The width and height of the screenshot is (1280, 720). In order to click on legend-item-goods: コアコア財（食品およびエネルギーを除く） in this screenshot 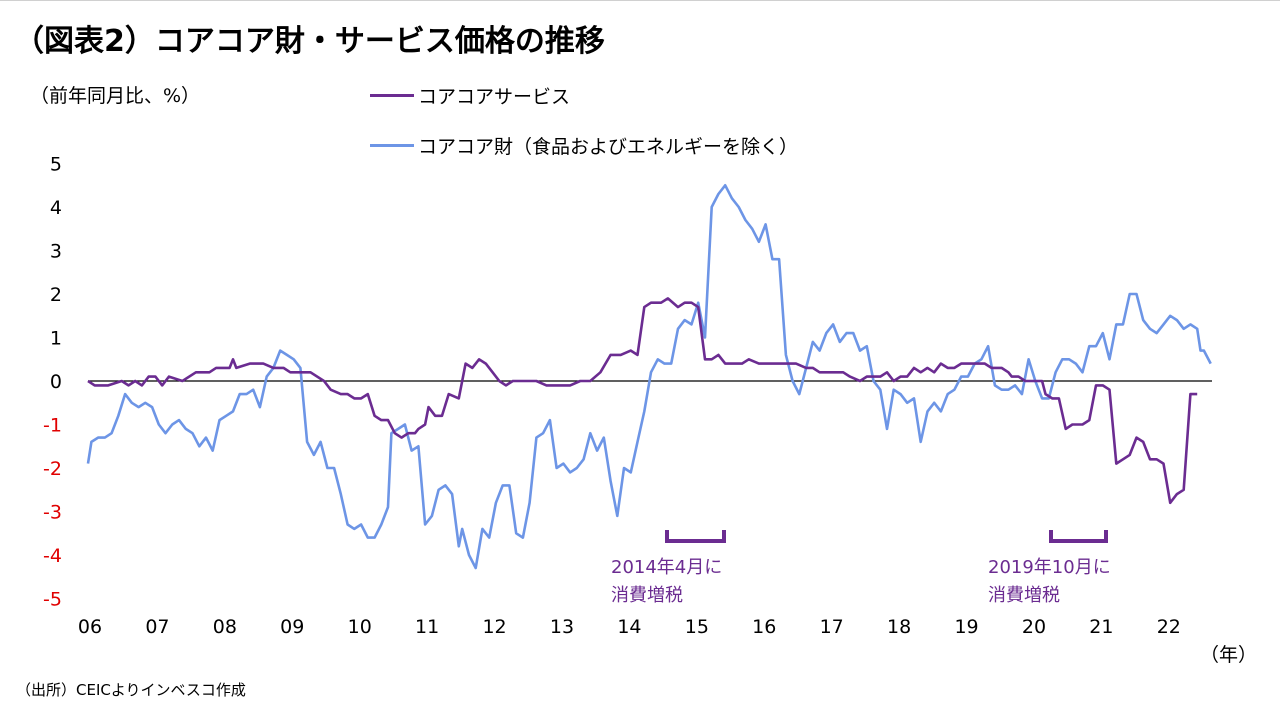, I will do `click(584, 145)`.